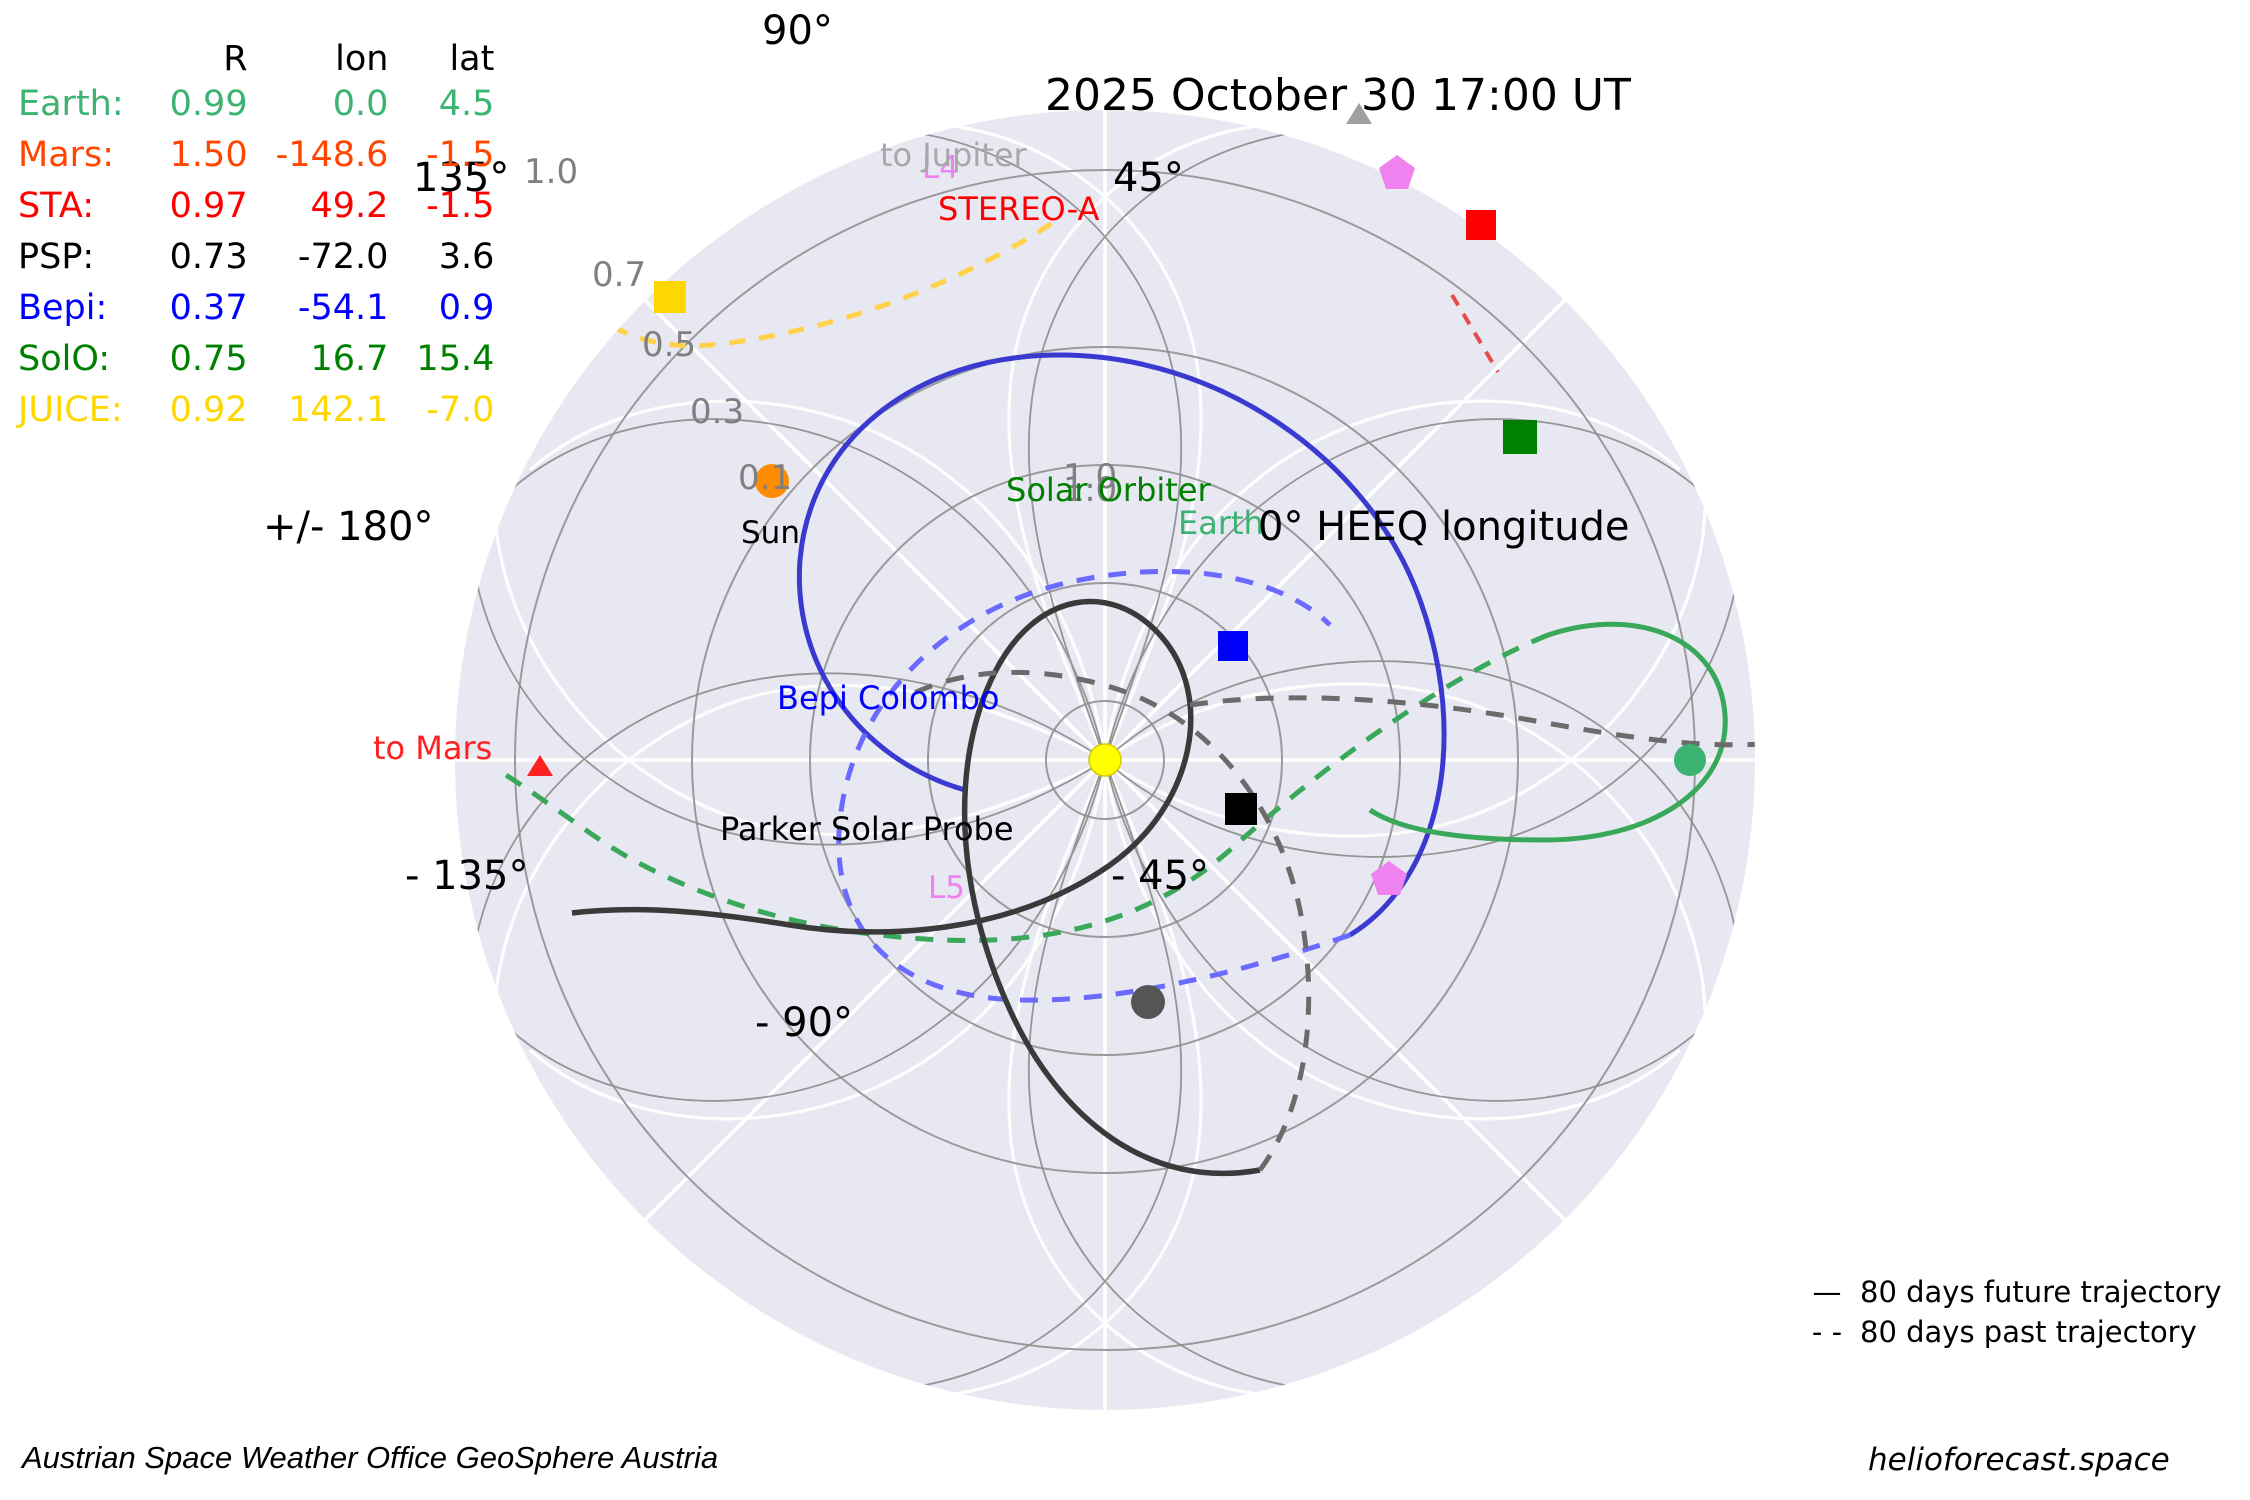 The height and width of the screenshot is (1500, 2250). I want to click on table-header-lon: lon, so click(362, 59).